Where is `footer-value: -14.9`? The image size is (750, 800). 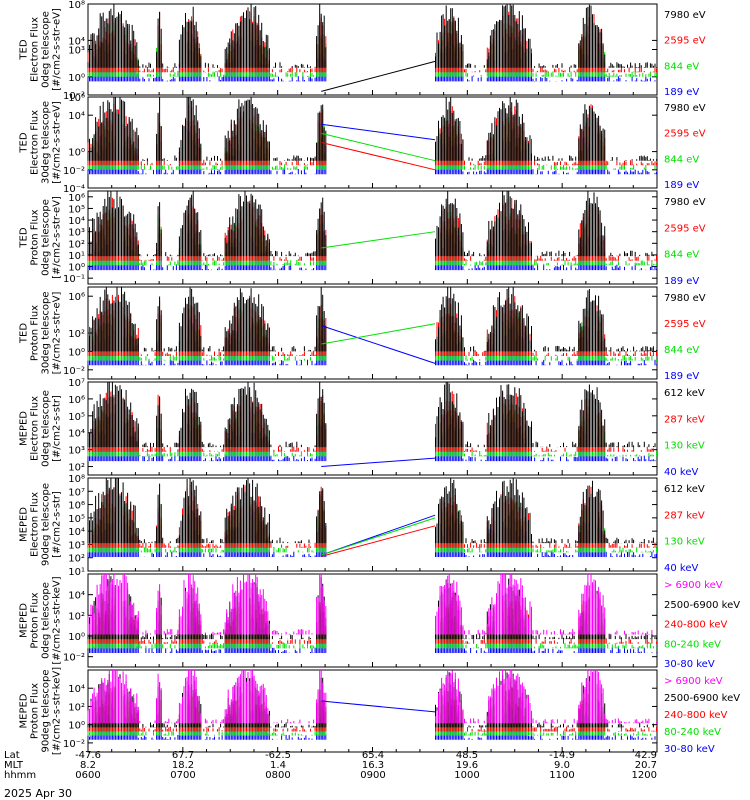
footer-value: -14.9 is located at coordinates (562, 755).